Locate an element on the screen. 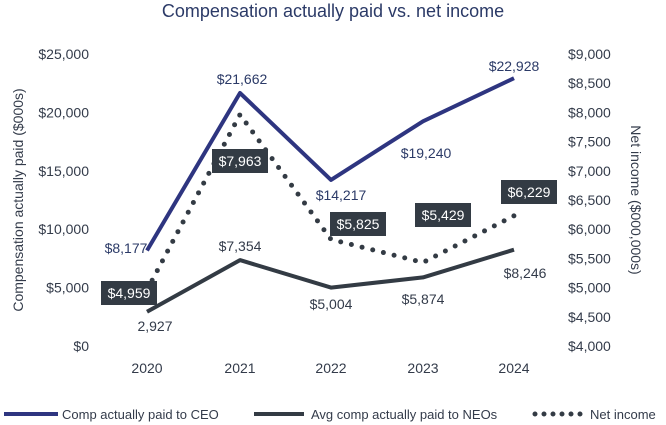 Image resolution: width=666 pixels, height=425 pixels. y-tick-label: $15,000 is located at coordinates (63, 171).